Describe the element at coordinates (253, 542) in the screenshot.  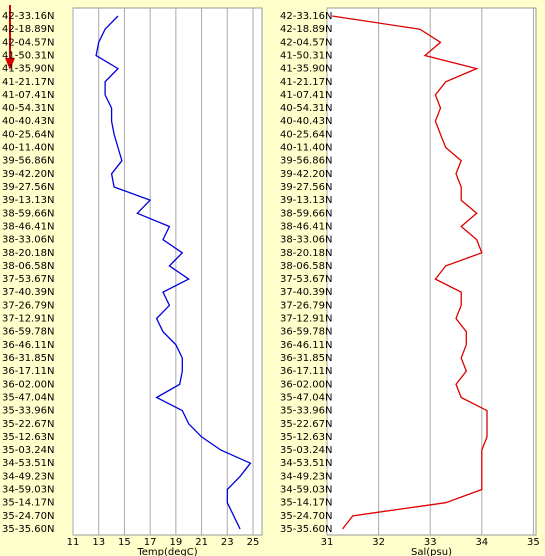
I see `x-tick-label: 25` at that location.